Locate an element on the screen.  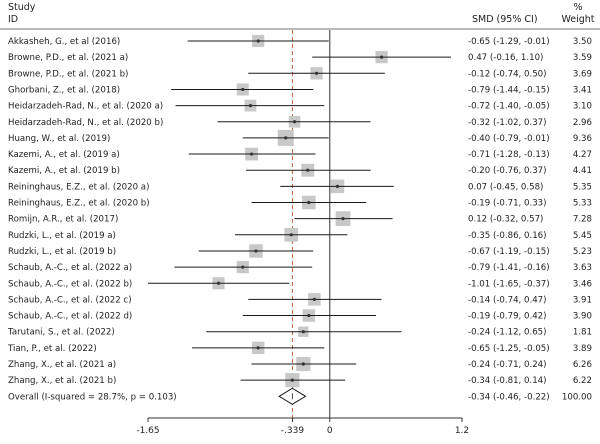
weight-text: 3.41 is located at coordinates (582, 90).